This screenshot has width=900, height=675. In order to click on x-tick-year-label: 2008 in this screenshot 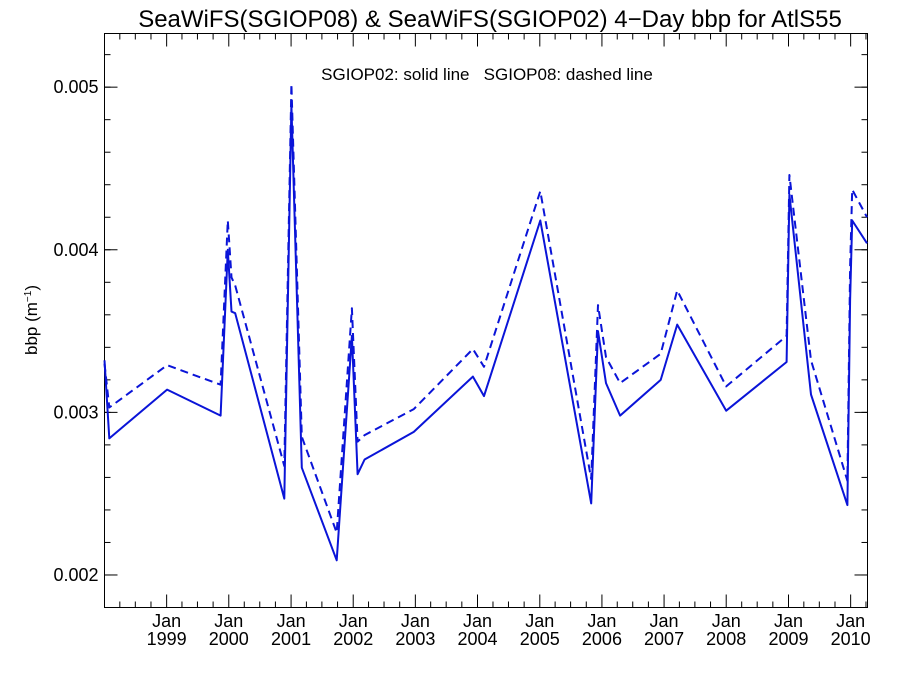, I will do `click(726, 639)`.